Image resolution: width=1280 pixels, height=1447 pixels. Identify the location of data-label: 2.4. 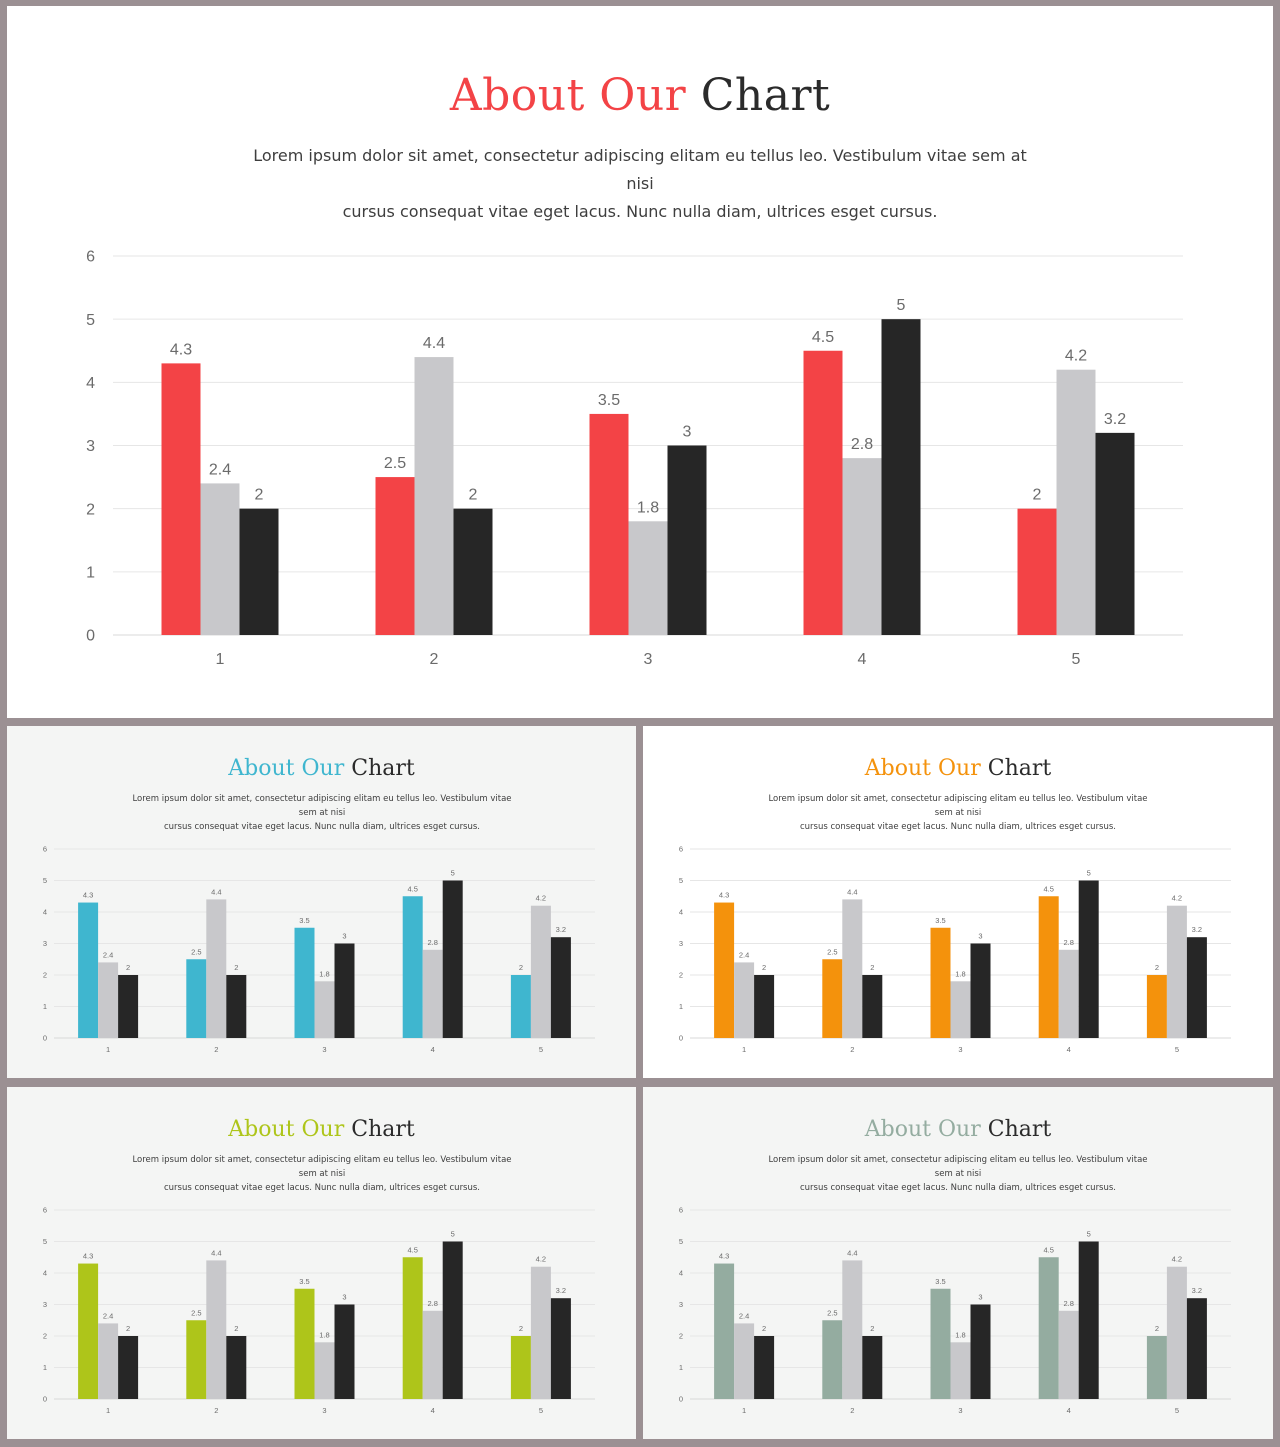
(108, 1315).